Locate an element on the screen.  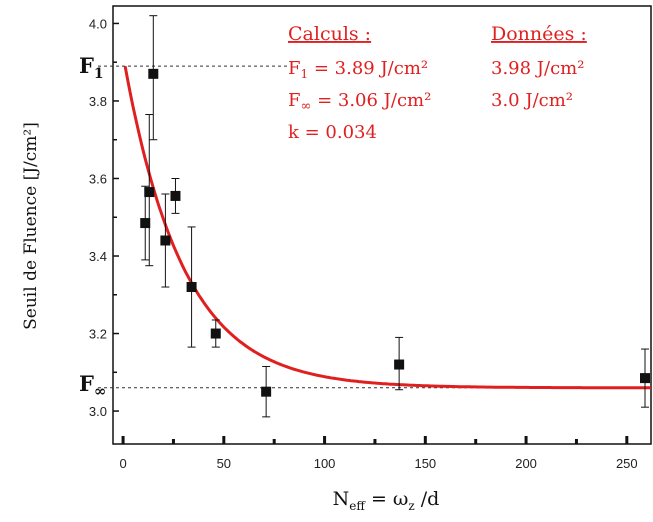
data-header: Données : is located at coordinates (539, 34).